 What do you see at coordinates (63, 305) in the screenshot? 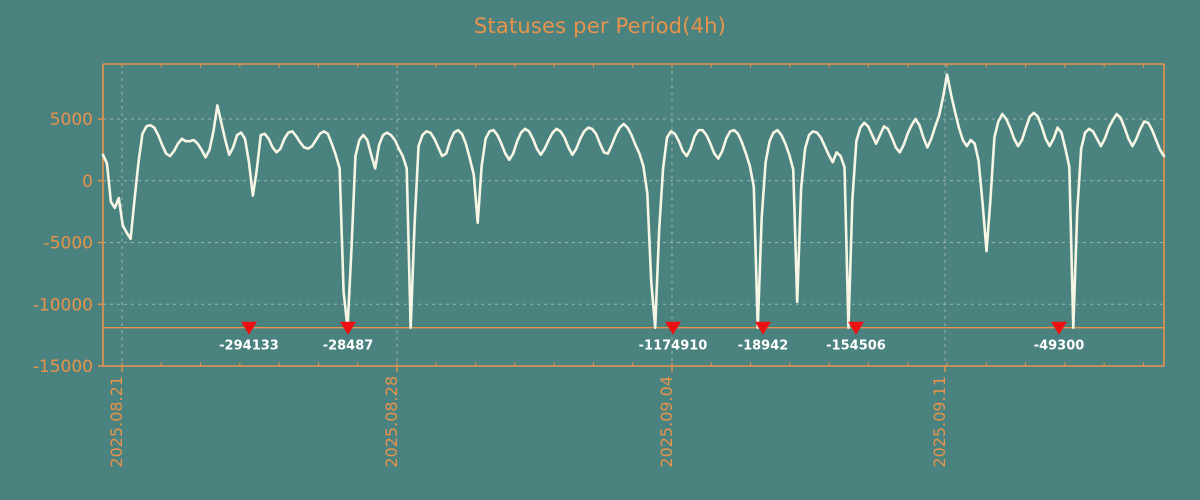
I see `y-tick-label: -10000` at bounding box center [63, 305].